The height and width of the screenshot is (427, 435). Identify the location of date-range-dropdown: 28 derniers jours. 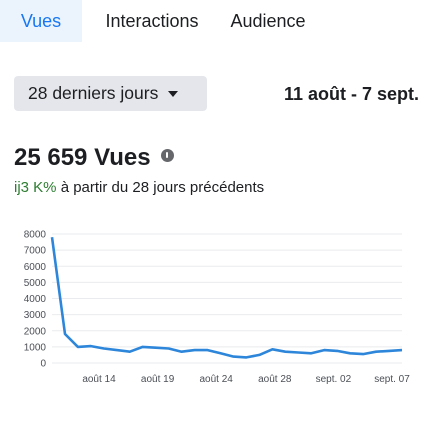
(110, 93).